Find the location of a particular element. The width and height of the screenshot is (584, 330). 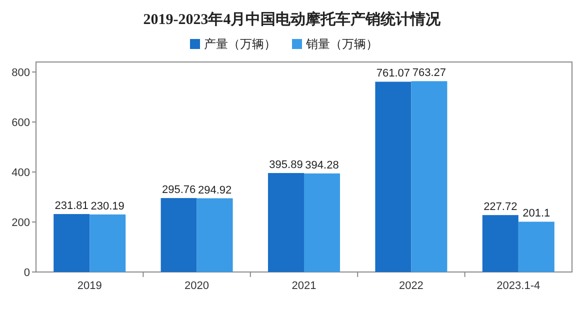

data-label: 295.76 is located at coordinates (179, 190).